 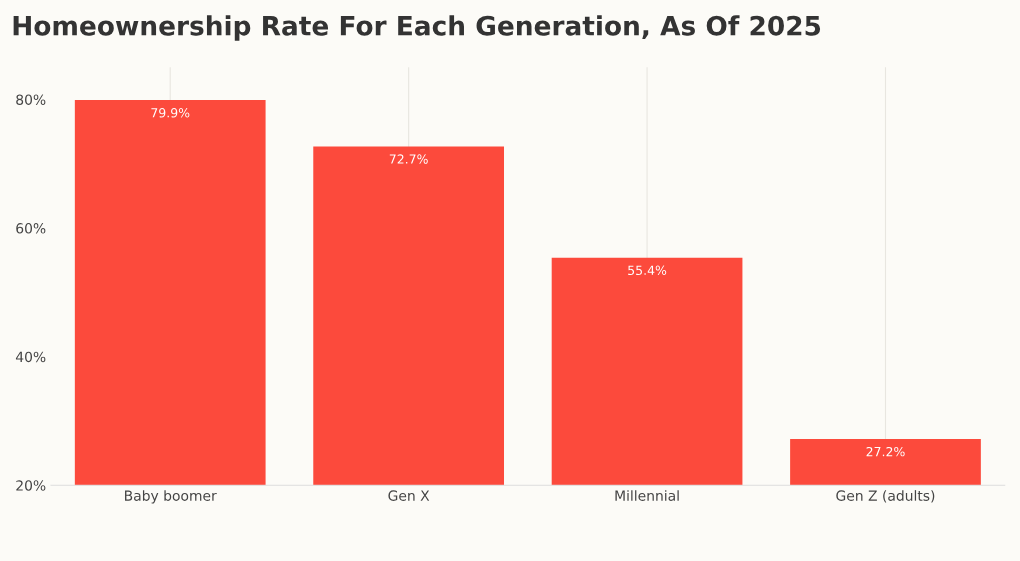 I want to click on data-label: 55.4%, so click(x=647, y=270).